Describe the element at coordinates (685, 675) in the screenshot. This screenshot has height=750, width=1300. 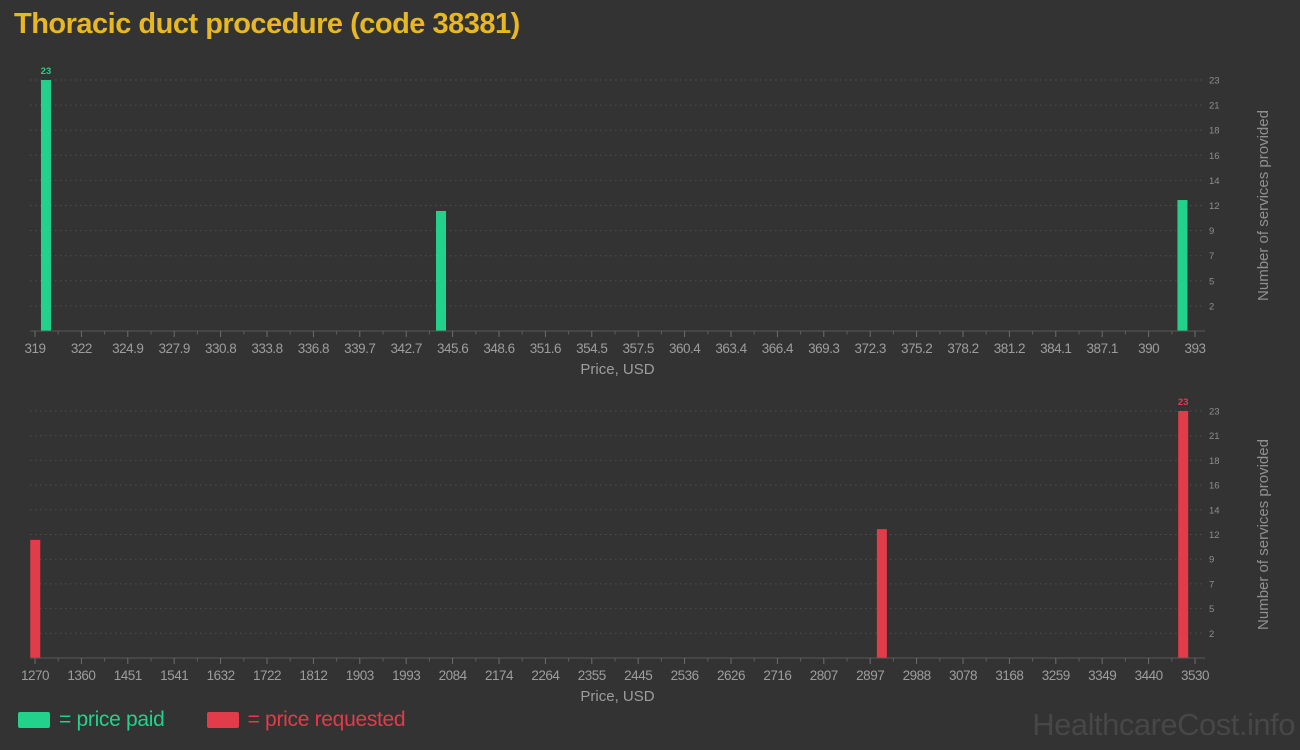
I see `x-tick-label: 2536` at that location.